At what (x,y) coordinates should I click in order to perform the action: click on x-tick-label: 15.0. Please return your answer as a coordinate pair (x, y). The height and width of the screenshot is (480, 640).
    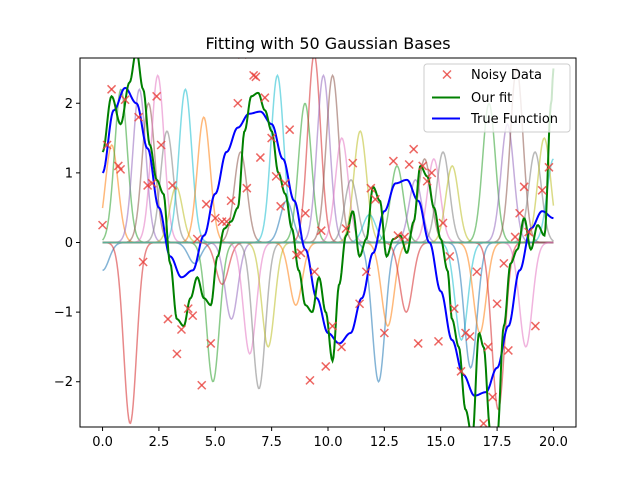
    Looking at the image, I should click on (440, 442).